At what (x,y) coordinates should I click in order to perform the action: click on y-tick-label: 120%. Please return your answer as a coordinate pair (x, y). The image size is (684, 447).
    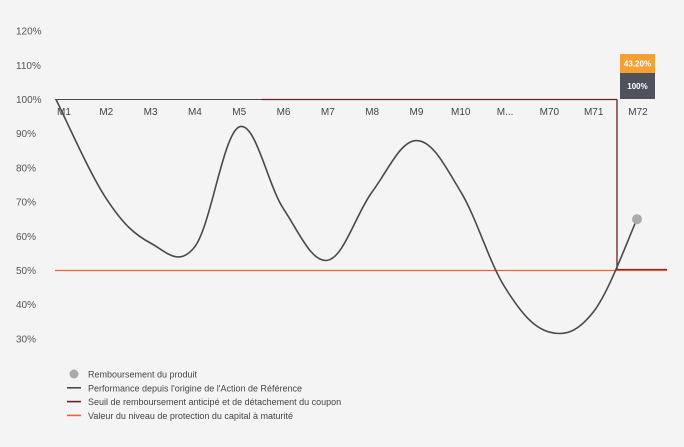
    Looking at the image, I should click on (29, 32).